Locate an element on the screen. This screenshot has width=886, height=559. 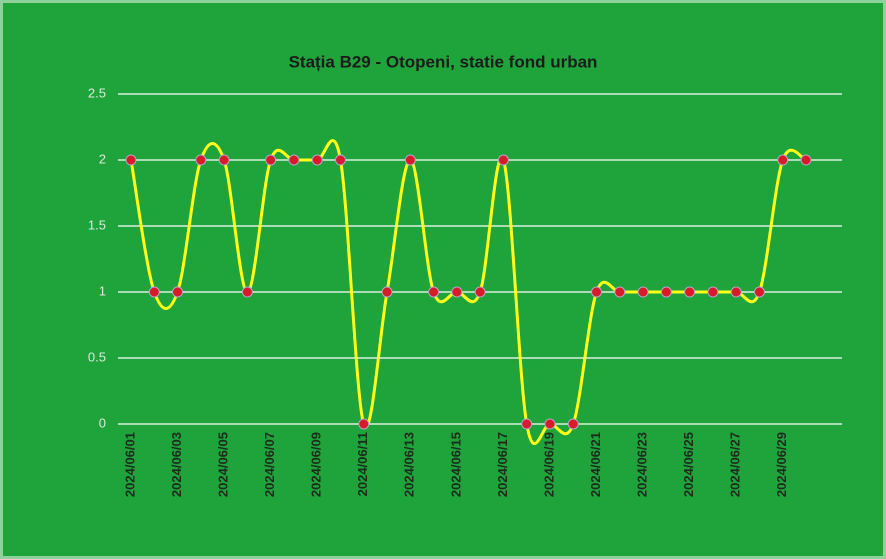
x-tick-label: 2024/06/03 is located at coordinates (176, 464).